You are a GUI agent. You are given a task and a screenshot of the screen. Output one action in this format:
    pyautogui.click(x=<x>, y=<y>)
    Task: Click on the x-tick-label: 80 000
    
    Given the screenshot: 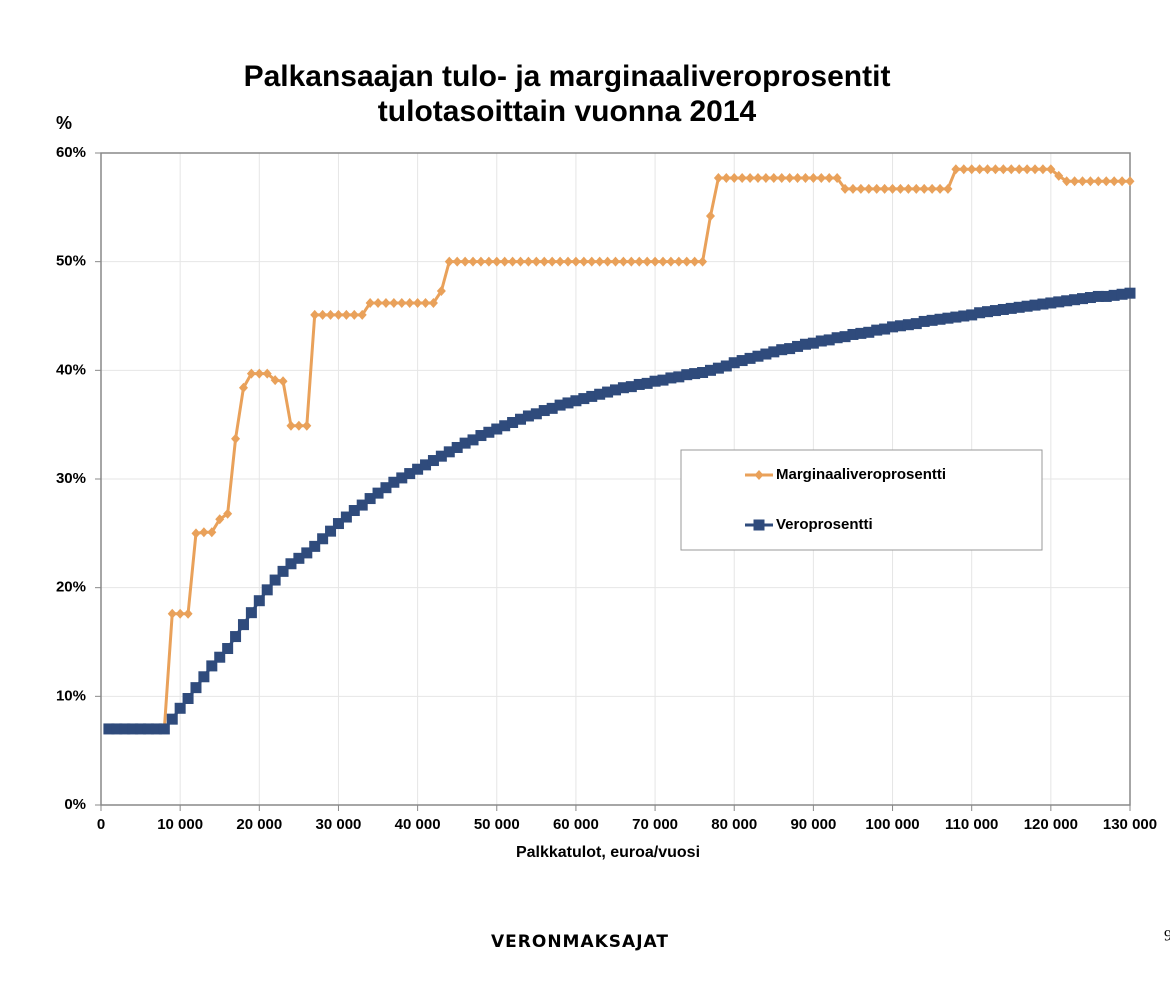 What is the action you would take?
    pyautogui.click(x=734, y=824)
    